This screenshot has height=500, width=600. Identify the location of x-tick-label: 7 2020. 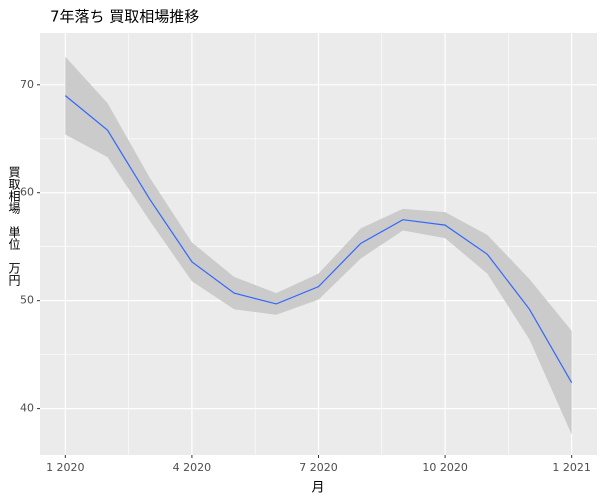
(318, 467).